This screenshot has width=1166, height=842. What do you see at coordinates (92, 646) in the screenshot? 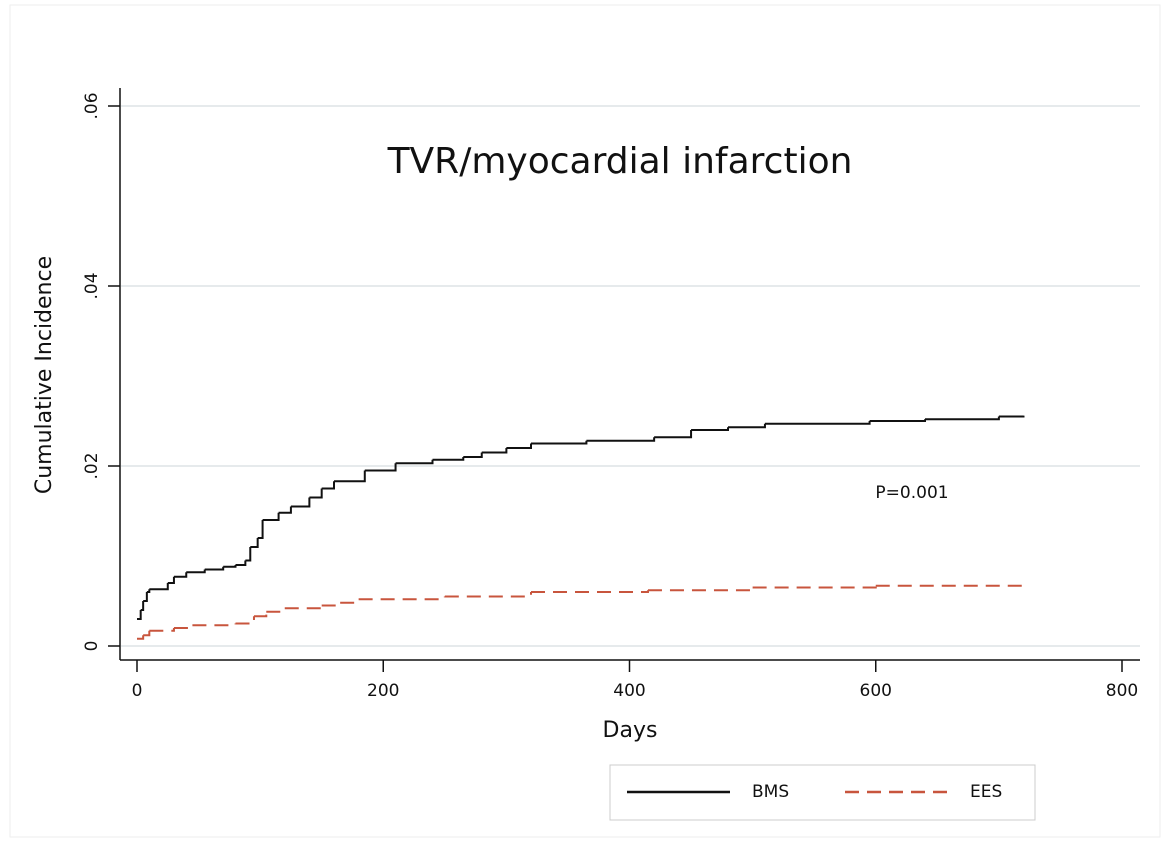
I see `y-tick-label: 0` at bounding box center [92, 646].